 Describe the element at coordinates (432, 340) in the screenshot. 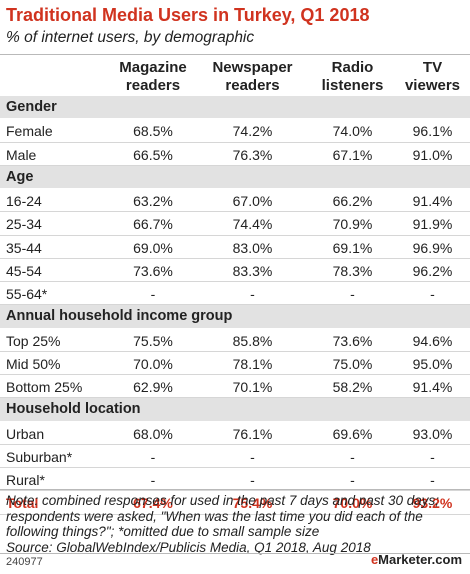

I see `table-cell: 94.6%` at that location.